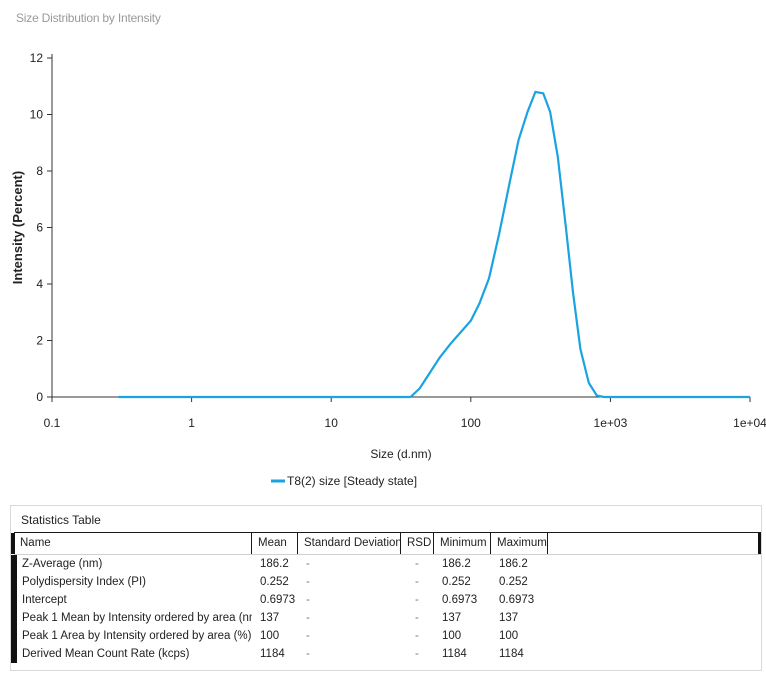  What do you see at coordinates (611, 423) in the screenshot?
I see `x-tick-label: 1e+03` at bounding box center [611, 423].